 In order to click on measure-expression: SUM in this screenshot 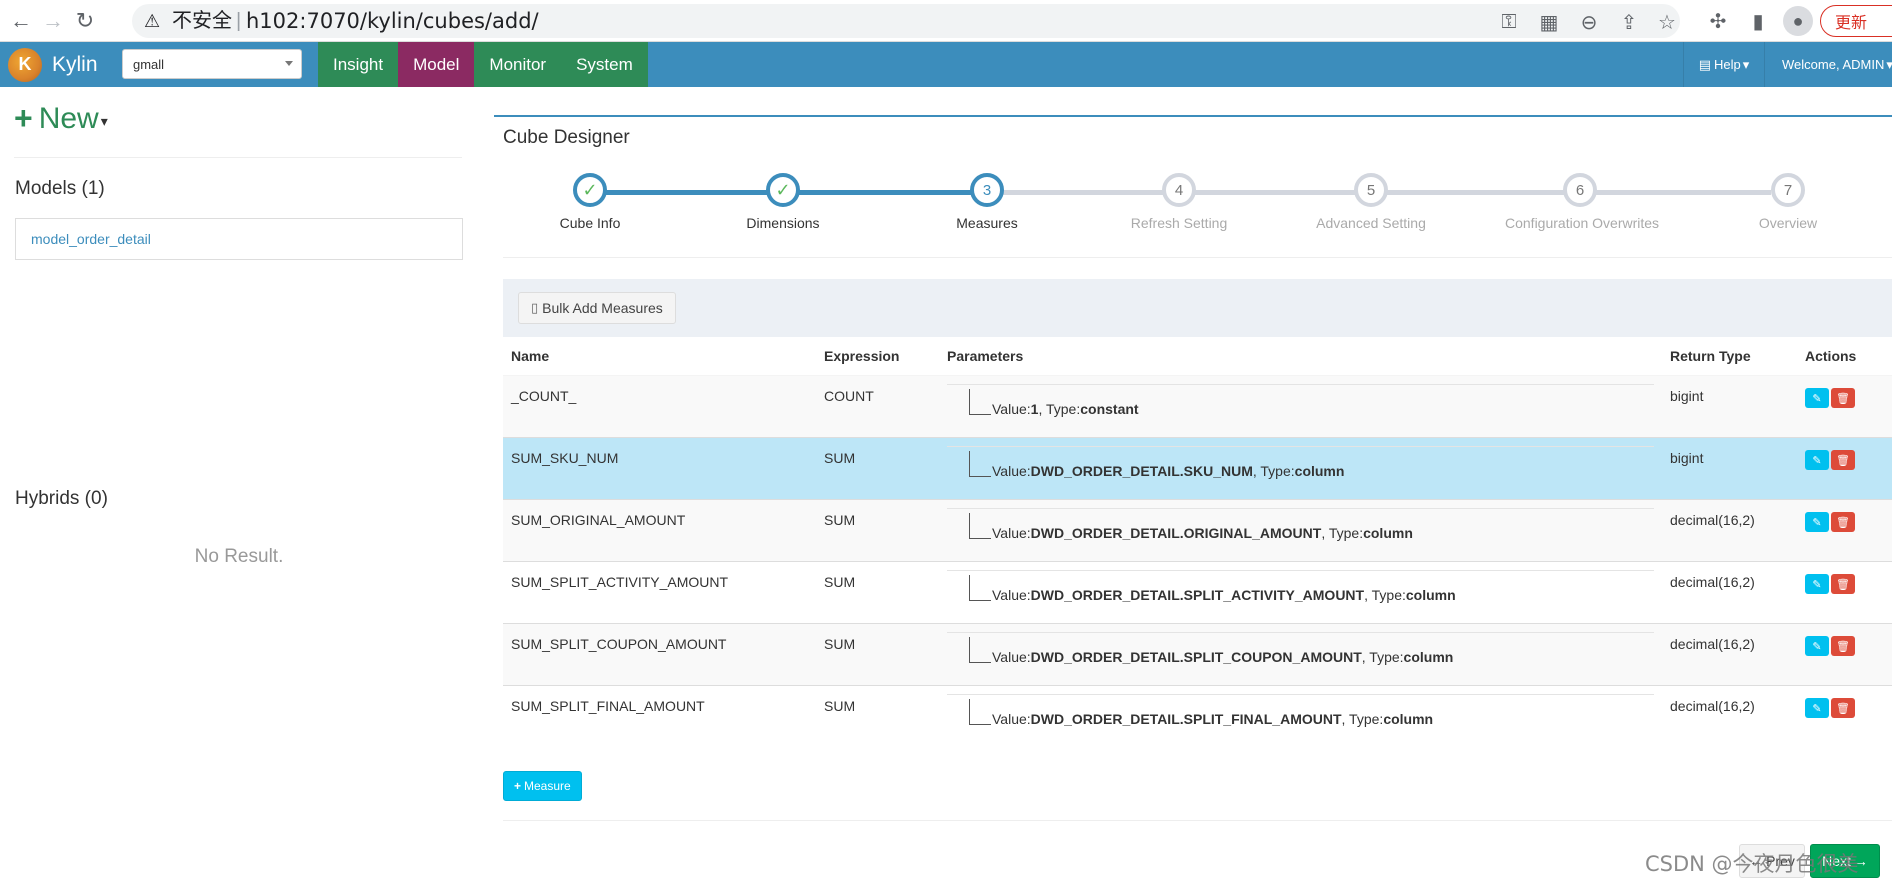, I will do `click(877, 592)`.